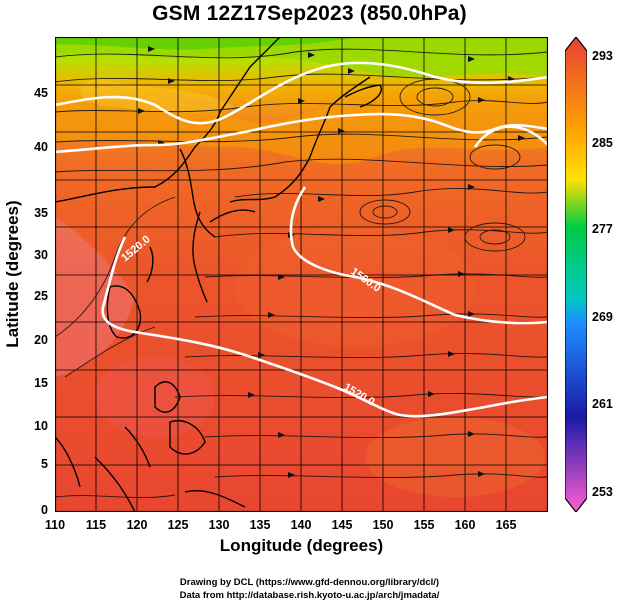 The image size is (619, 605). I want to click on y-tick-label: 15, so click(41, 383).